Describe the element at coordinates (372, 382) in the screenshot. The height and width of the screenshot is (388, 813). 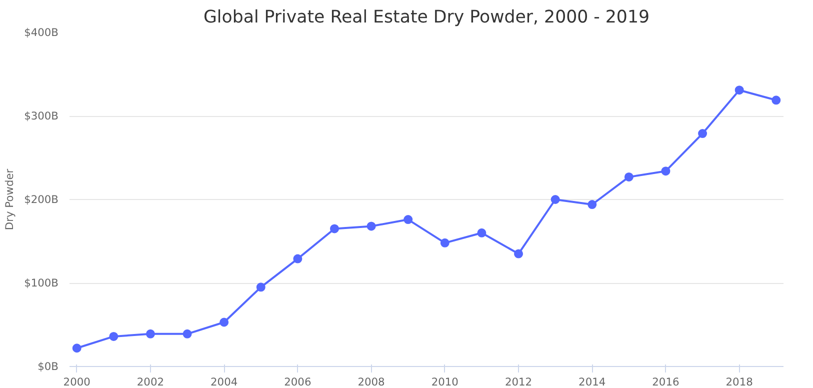
I see `x-tick-label: 2008` at that location.